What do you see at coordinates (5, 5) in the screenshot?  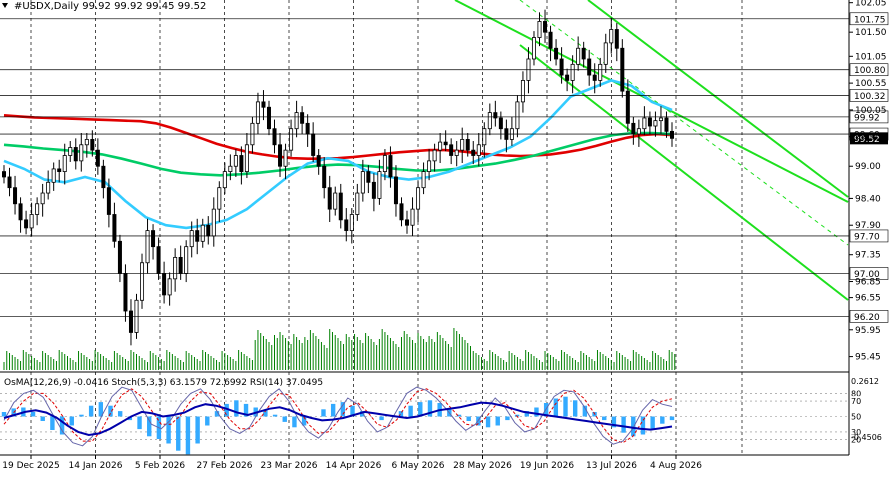 I see `collapse-triangle-icon` at bounding box center [5, 5].